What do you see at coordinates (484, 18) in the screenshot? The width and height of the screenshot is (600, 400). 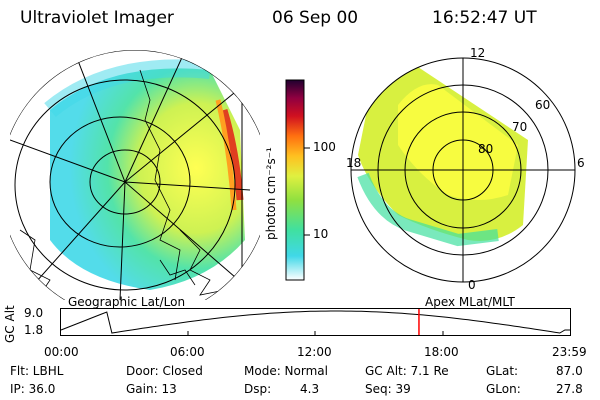 I see `time-label: 16:52:47 UT` at bounding box center [484, 18].